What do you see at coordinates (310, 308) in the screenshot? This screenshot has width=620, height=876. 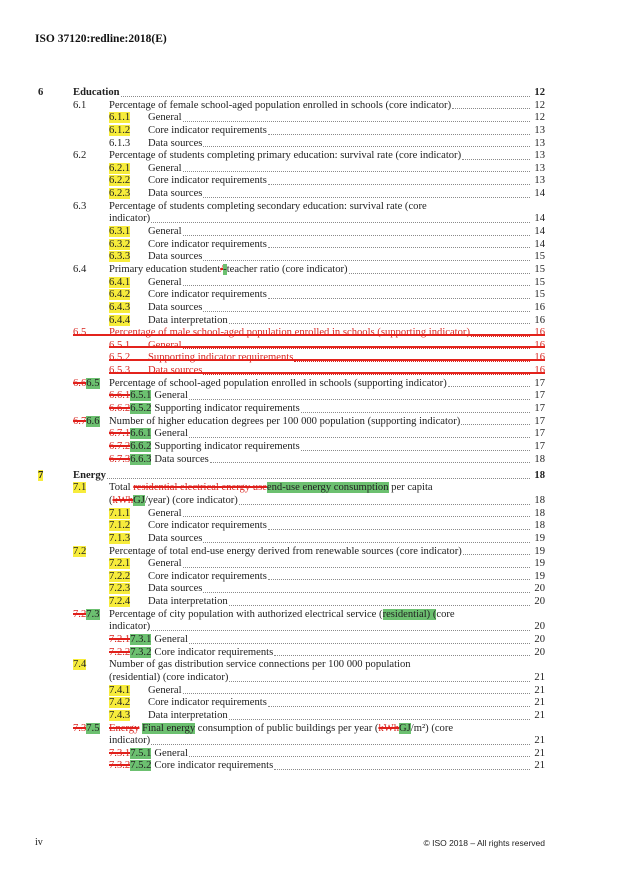 I see `toc-entry: 6.4.3 Data sources 16` at bounding box center [310, 308].